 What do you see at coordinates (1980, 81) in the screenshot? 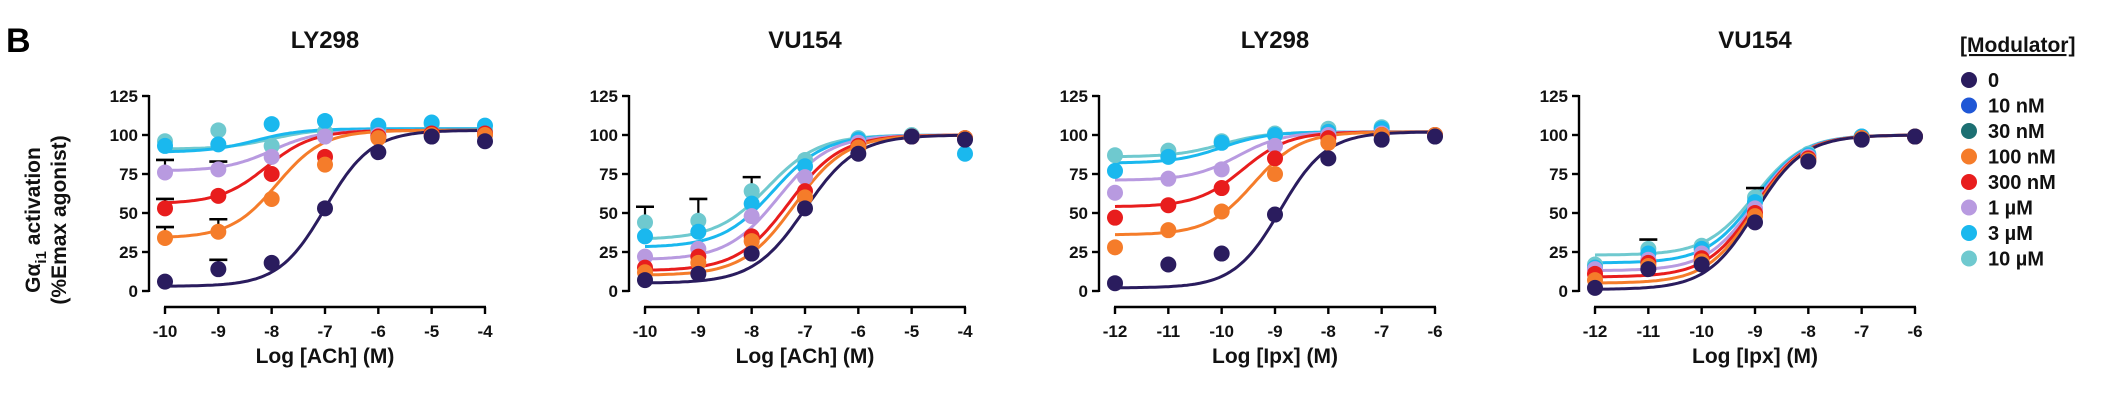
I see `legend-entry: 0` at bounding box center [1980, 81].